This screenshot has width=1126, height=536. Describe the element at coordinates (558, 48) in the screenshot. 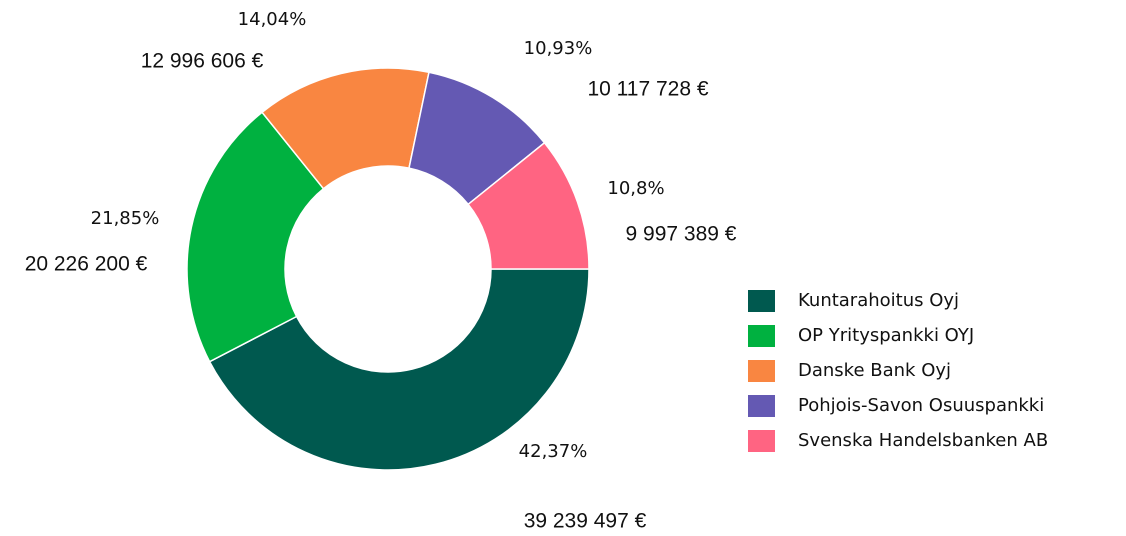

I see `percent-label: 10,93%` at that location.